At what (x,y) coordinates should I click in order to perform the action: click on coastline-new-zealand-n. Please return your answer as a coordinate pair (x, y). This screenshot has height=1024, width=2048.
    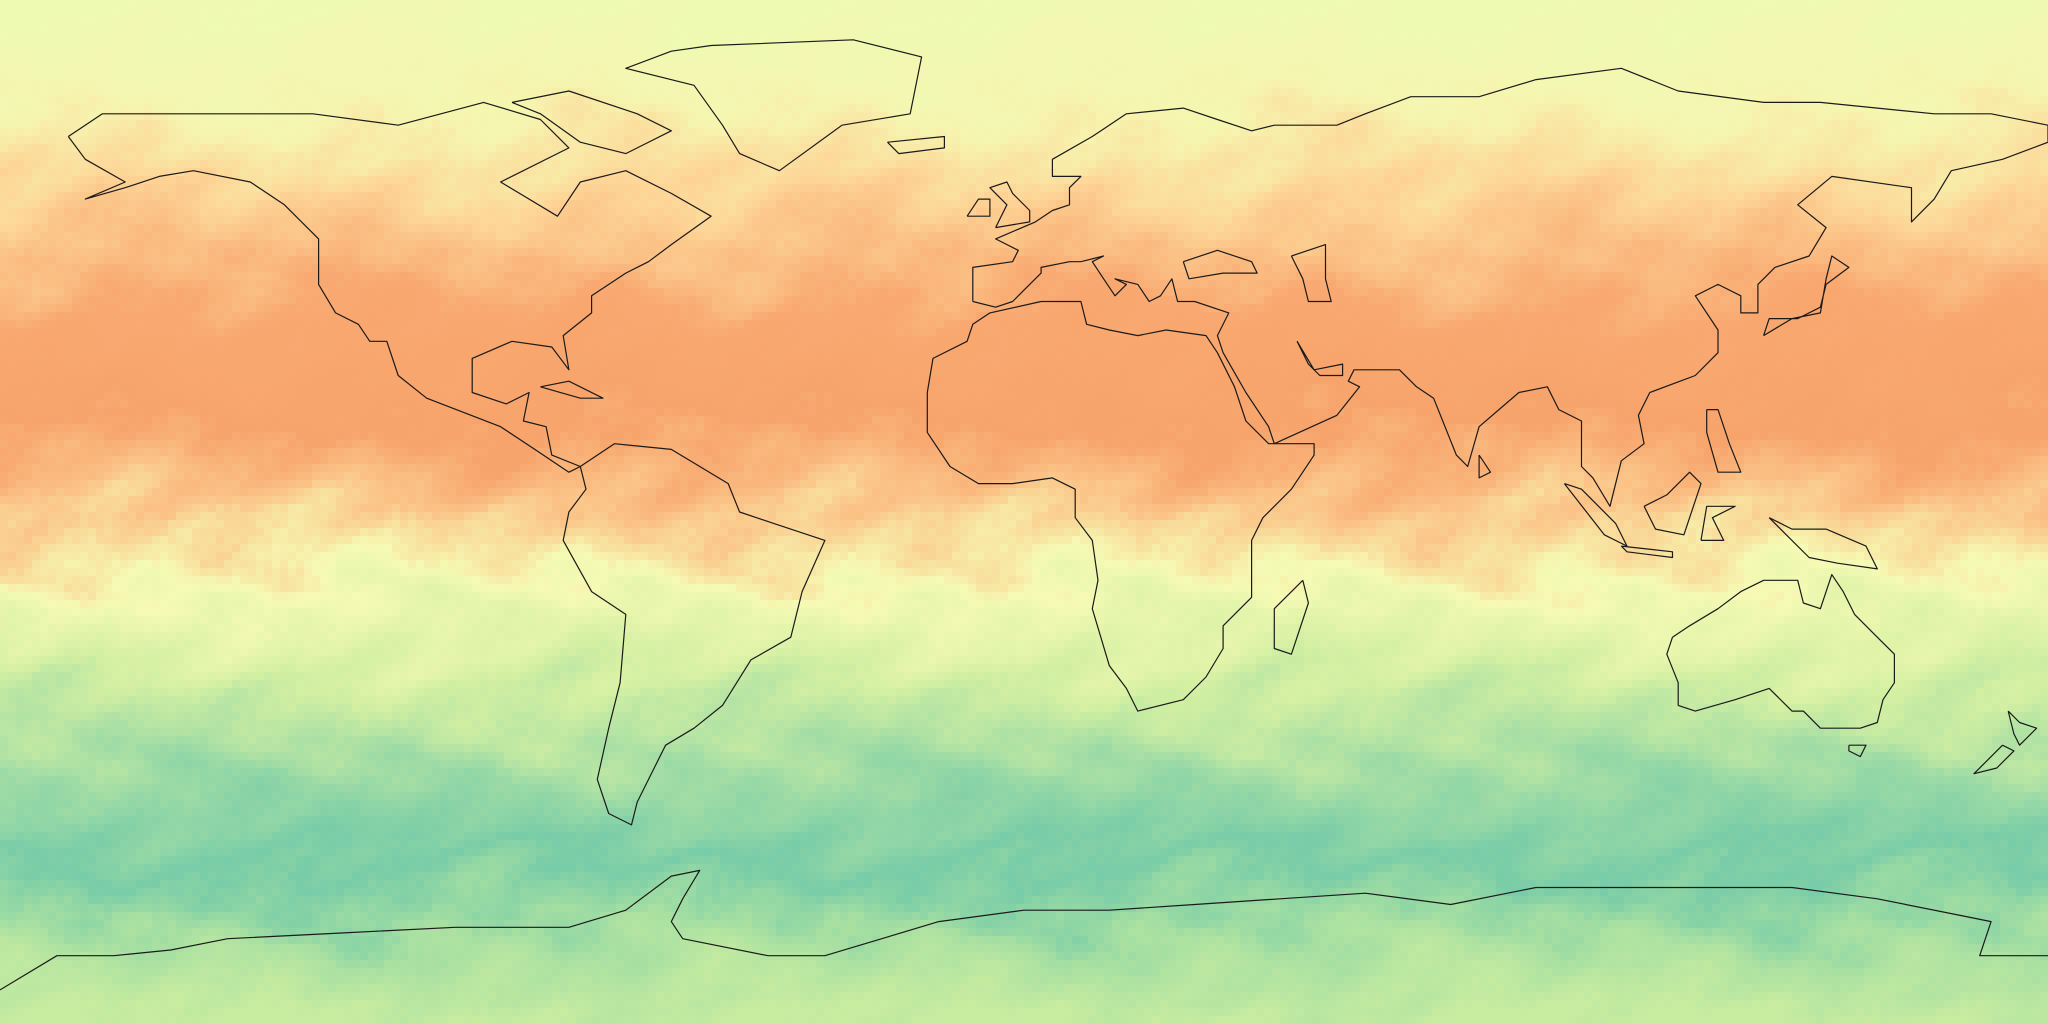
    Looking at the image, I should click on (2022, 728).